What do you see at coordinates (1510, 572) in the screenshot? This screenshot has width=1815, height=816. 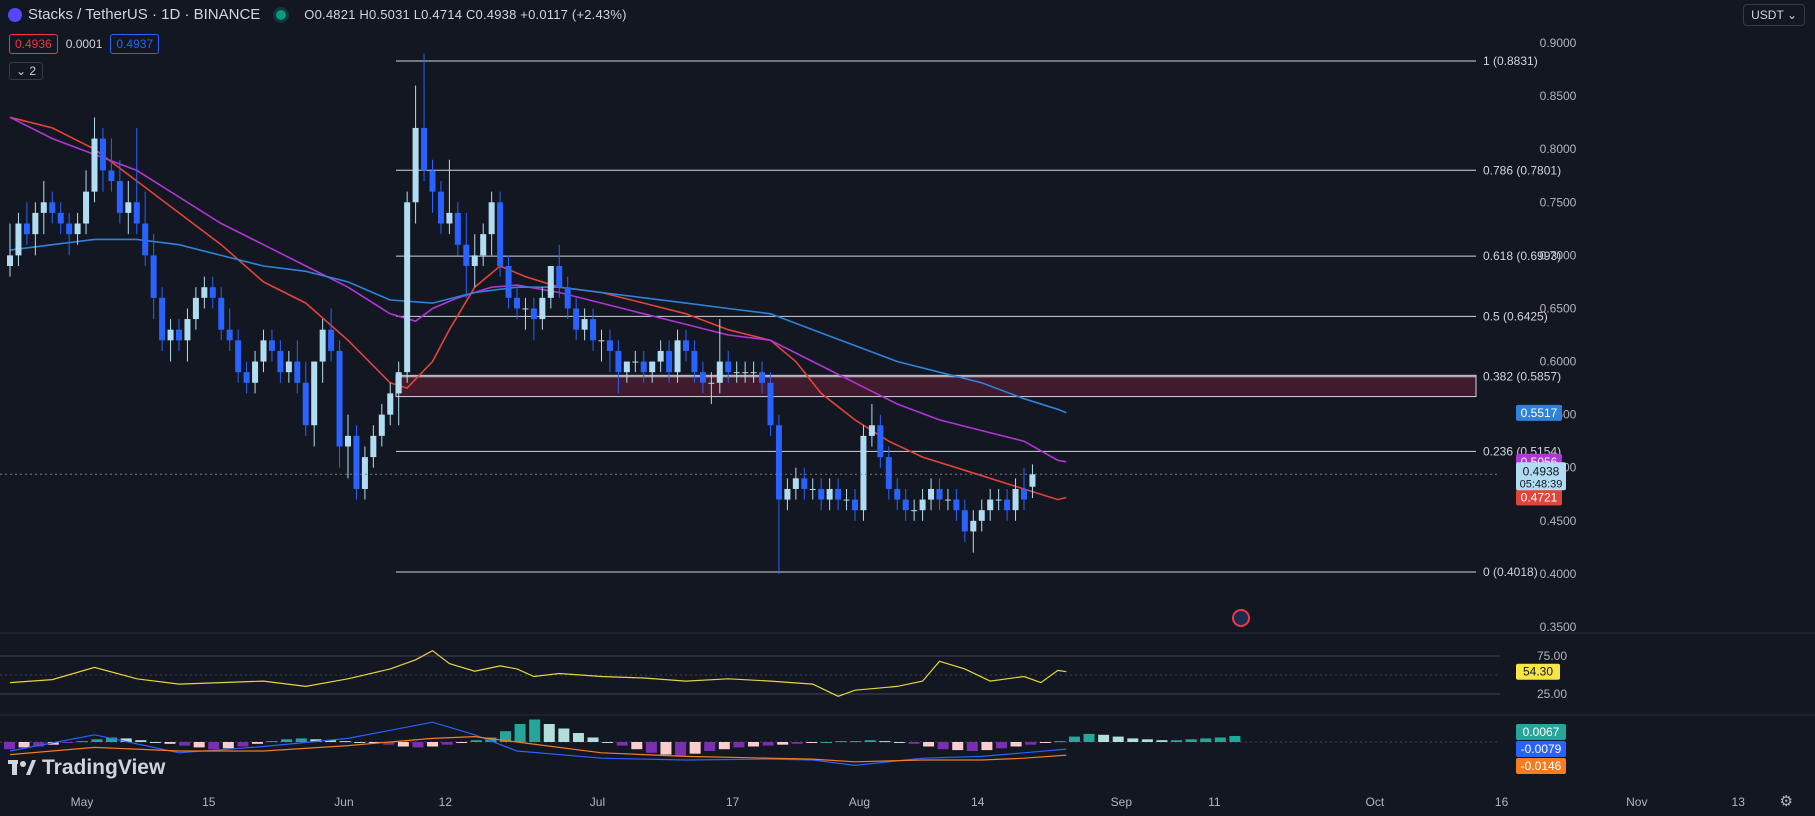 I see `fib-level-label: 0 (0.4018)` at bounding box center [1510, 572].